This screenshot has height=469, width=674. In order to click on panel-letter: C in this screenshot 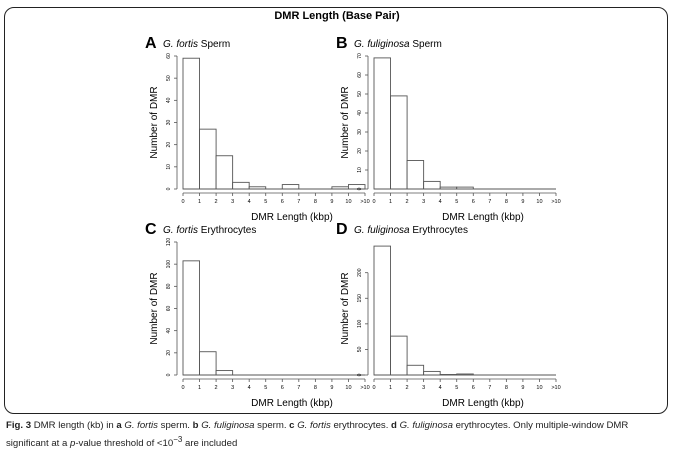, I will do `click(151, 229)`.